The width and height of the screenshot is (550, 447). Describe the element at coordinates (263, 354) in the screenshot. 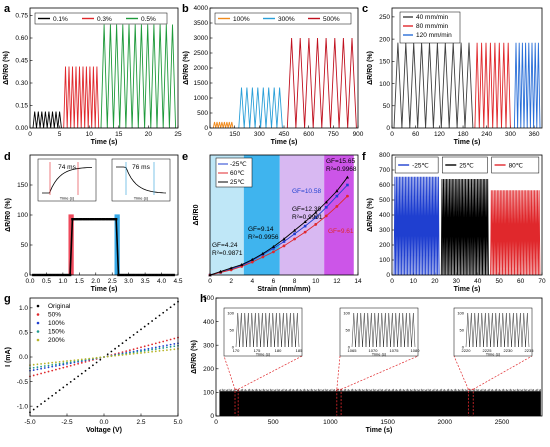

I see `inset-x-label: Time (s)` at that location.